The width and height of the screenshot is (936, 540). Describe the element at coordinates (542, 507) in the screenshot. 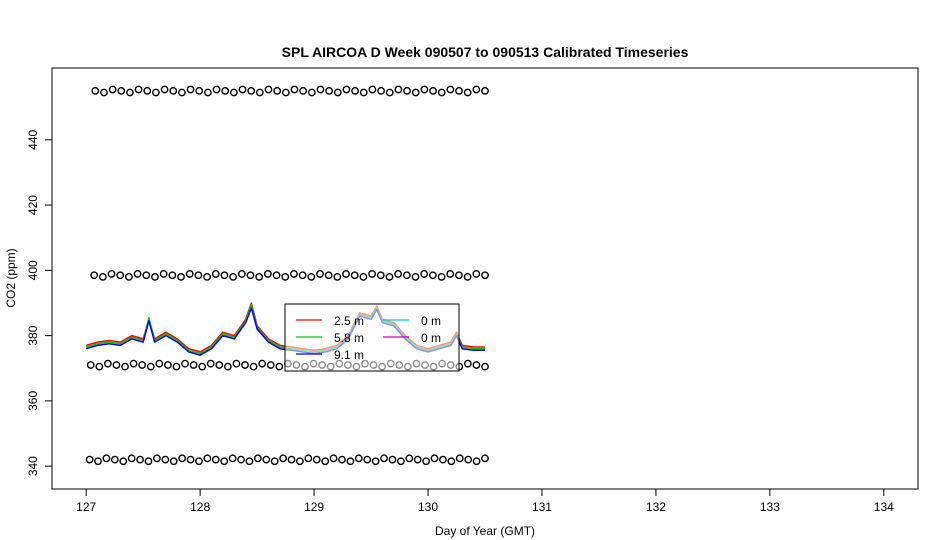

I see `x-tick-label: 131` at that location.